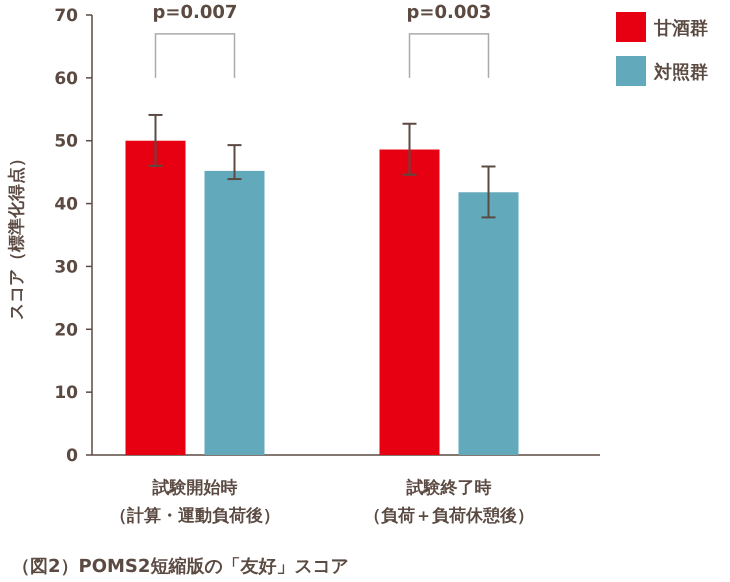 The width and height of the screenshot is (730, 582). Describe the element at coordinates (72, 456) in the screenshot. I see `y-tick-label: 0` at that location.